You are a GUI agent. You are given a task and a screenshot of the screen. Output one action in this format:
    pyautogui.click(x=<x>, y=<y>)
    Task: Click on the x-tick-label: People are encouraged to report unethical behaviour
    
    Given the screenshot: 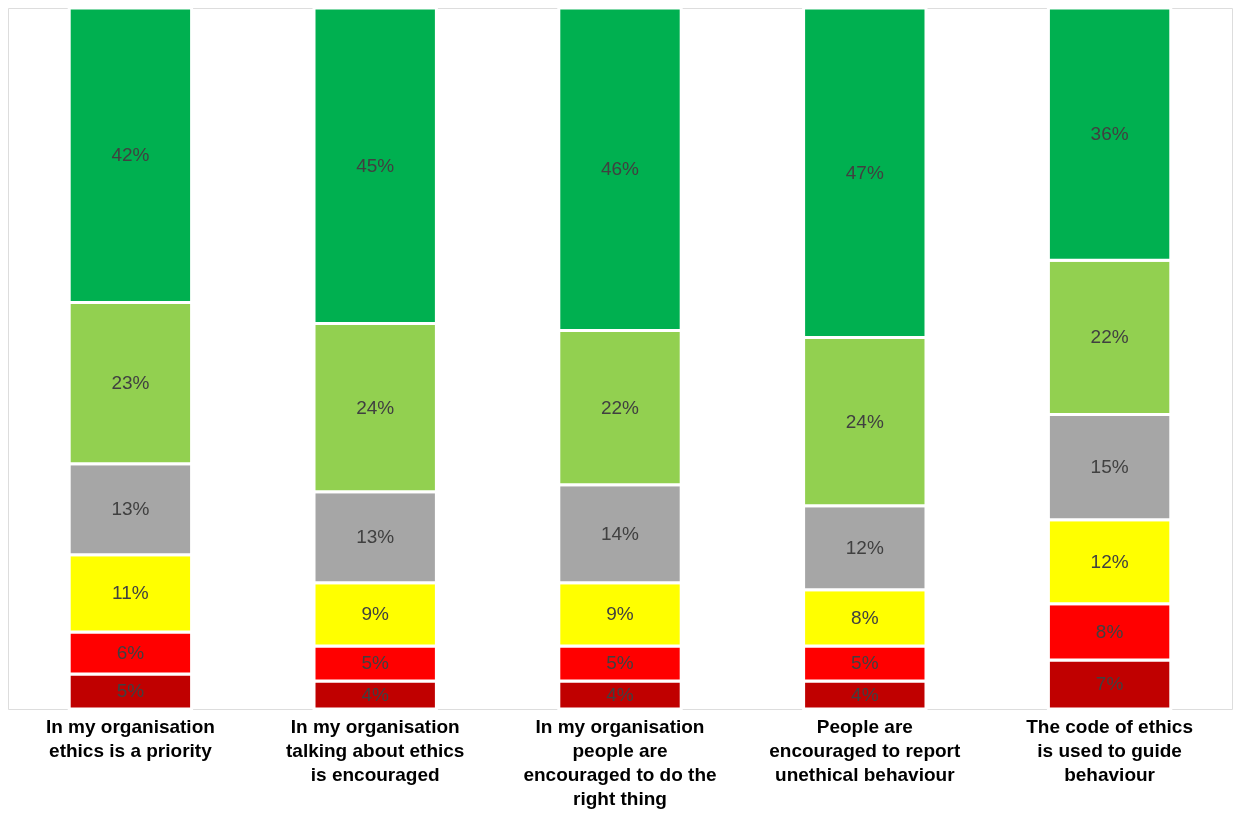 What is the action you would take?
    pyautogui.click(x=865, y=750)
    